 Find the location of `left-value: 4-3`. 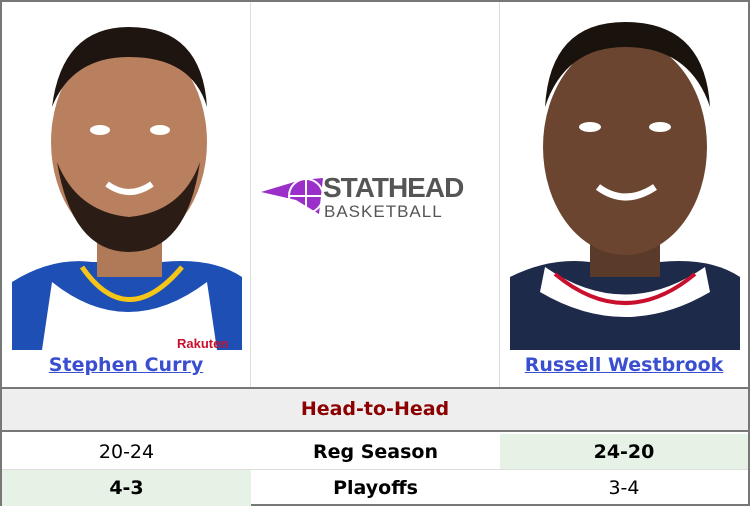

left-value: 4-3 is located at coordinates (126, 488).